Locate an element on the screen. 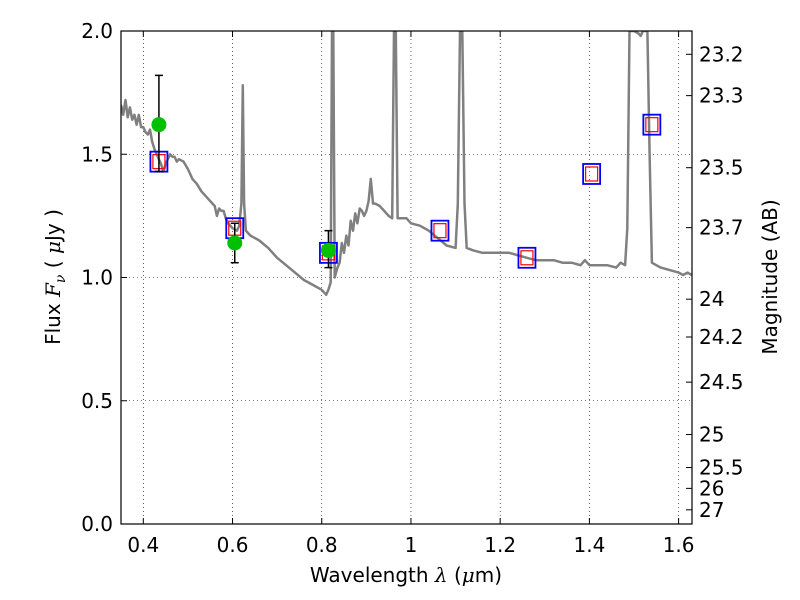  x-tick-label: 0.4 is located at coordinates (143, 545).